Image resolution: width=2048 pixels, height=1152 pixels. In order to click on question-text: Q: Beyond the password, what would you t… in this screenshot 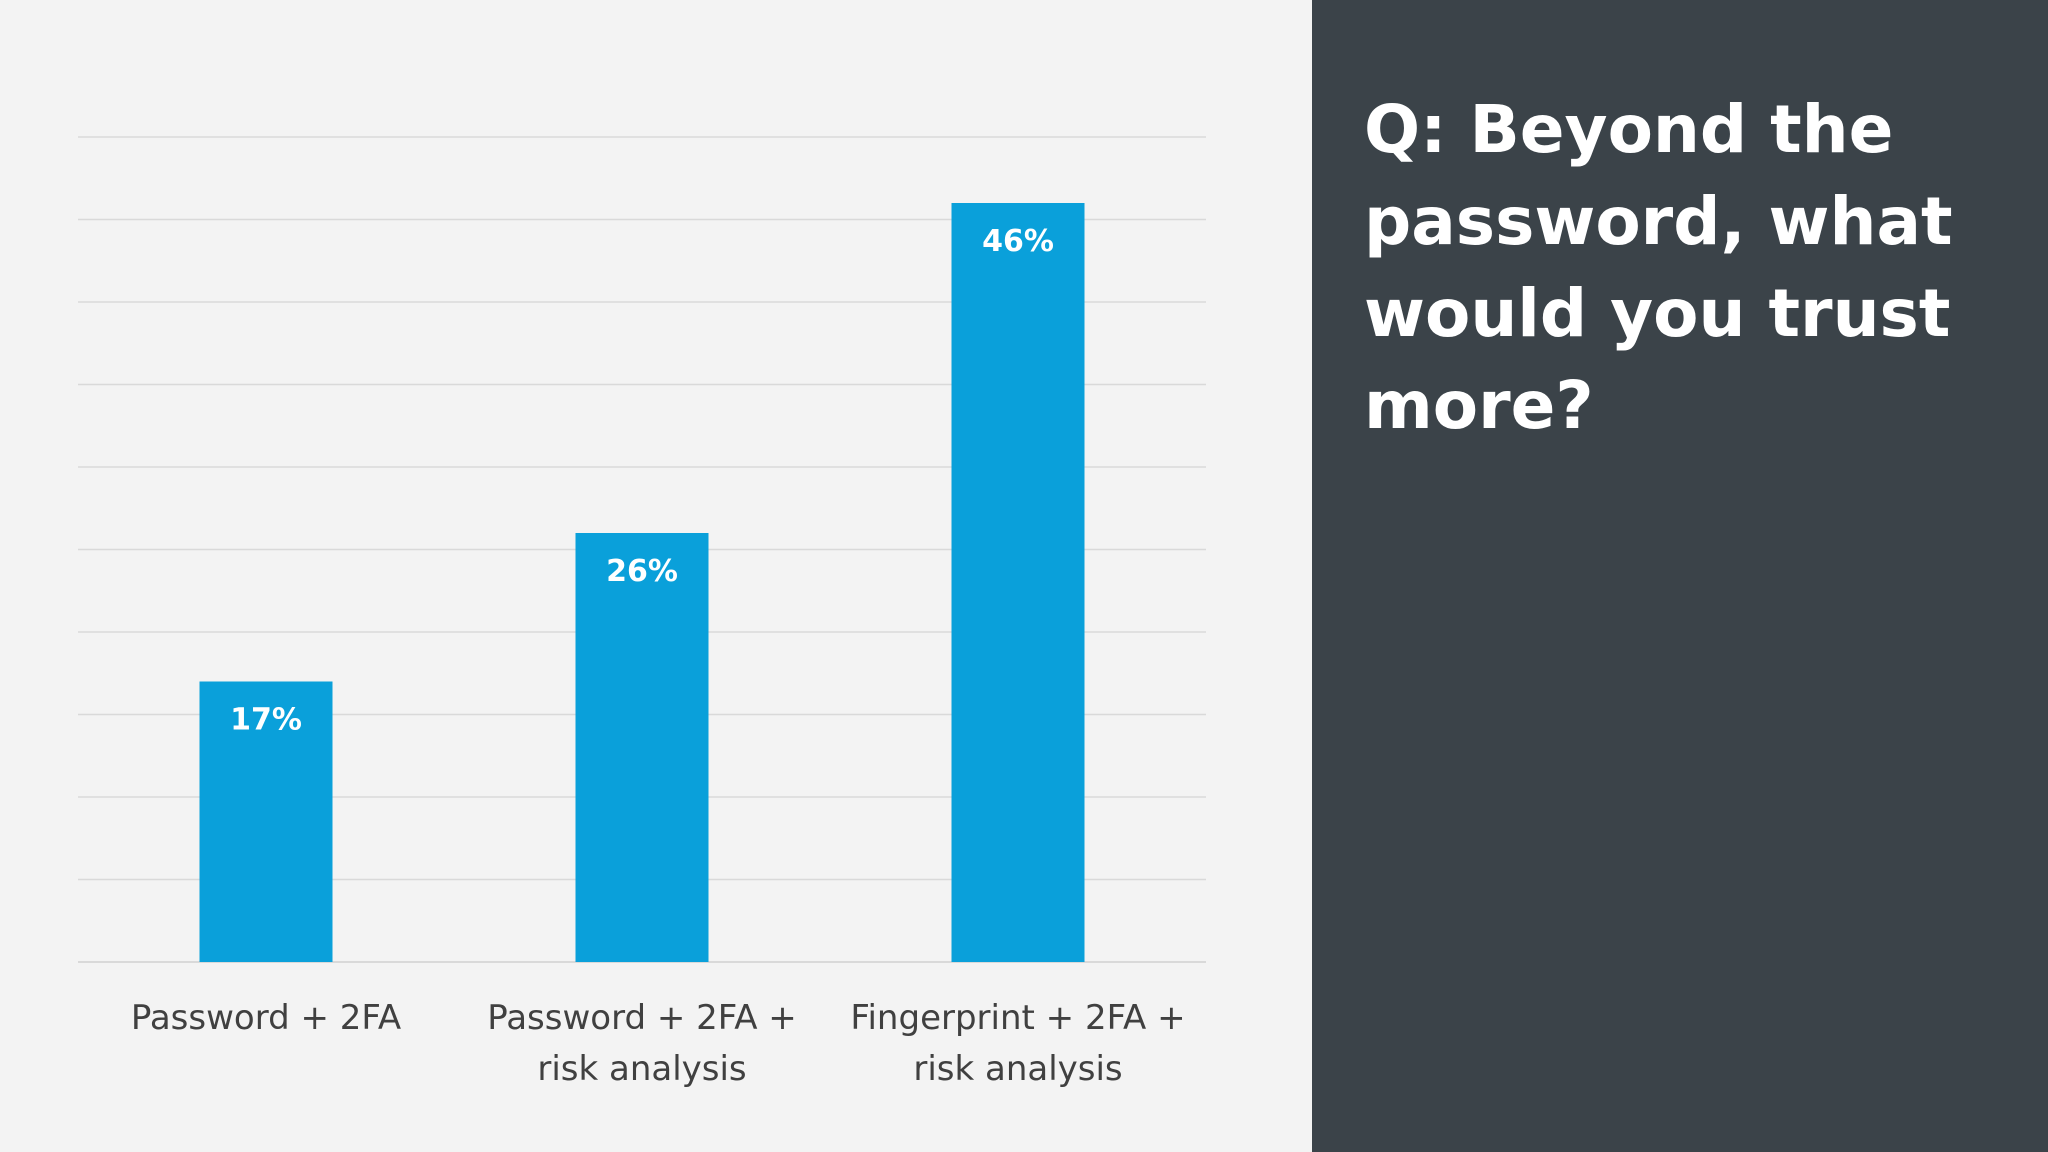, I will do `click(1684, 268)`.